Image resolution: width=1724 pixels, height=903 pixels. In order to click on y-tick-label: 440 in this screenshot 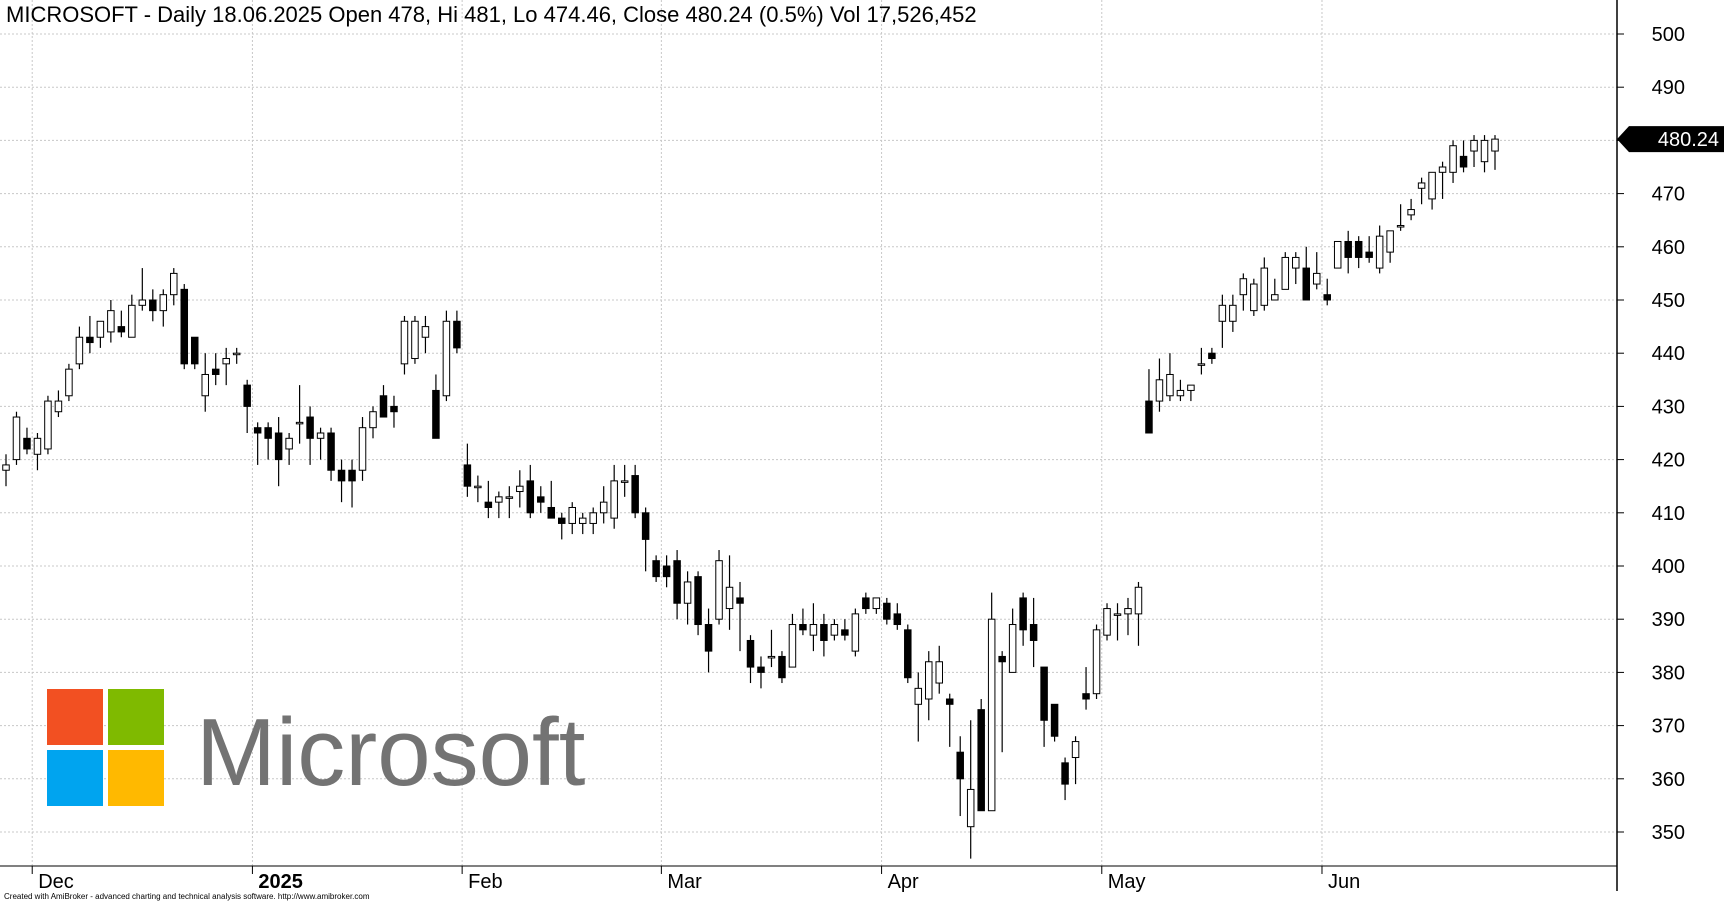, I will do `click(1668, 354)`.